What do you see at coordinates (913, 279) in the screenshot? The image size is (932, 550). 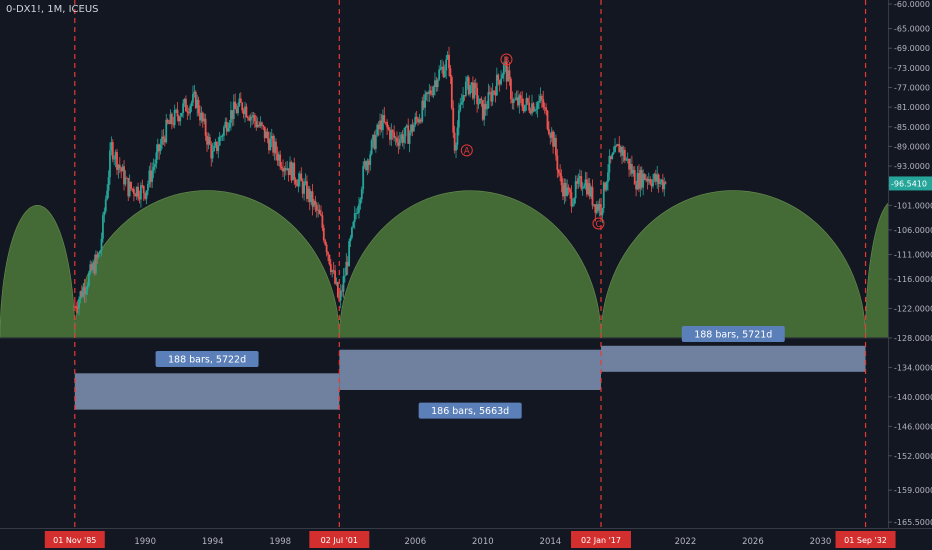 I see `price-tick-label: -116.0000` at bounding box center [913, 279].